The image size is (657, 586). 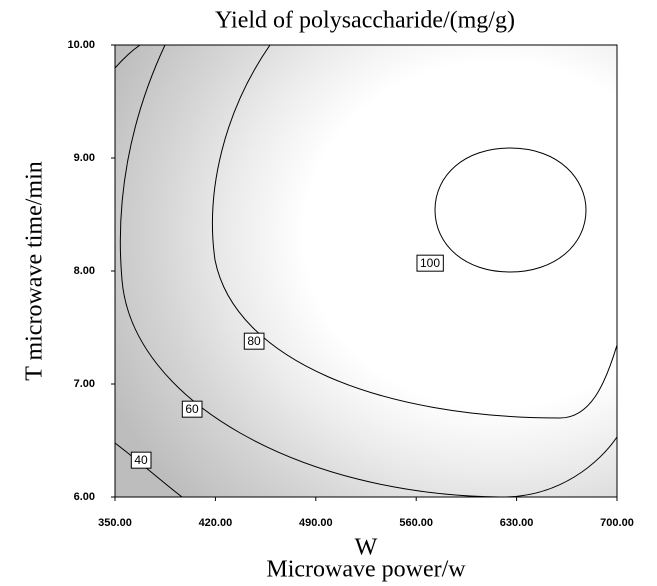 I want to click on contour-label: 100, so click(x=430, y=263).